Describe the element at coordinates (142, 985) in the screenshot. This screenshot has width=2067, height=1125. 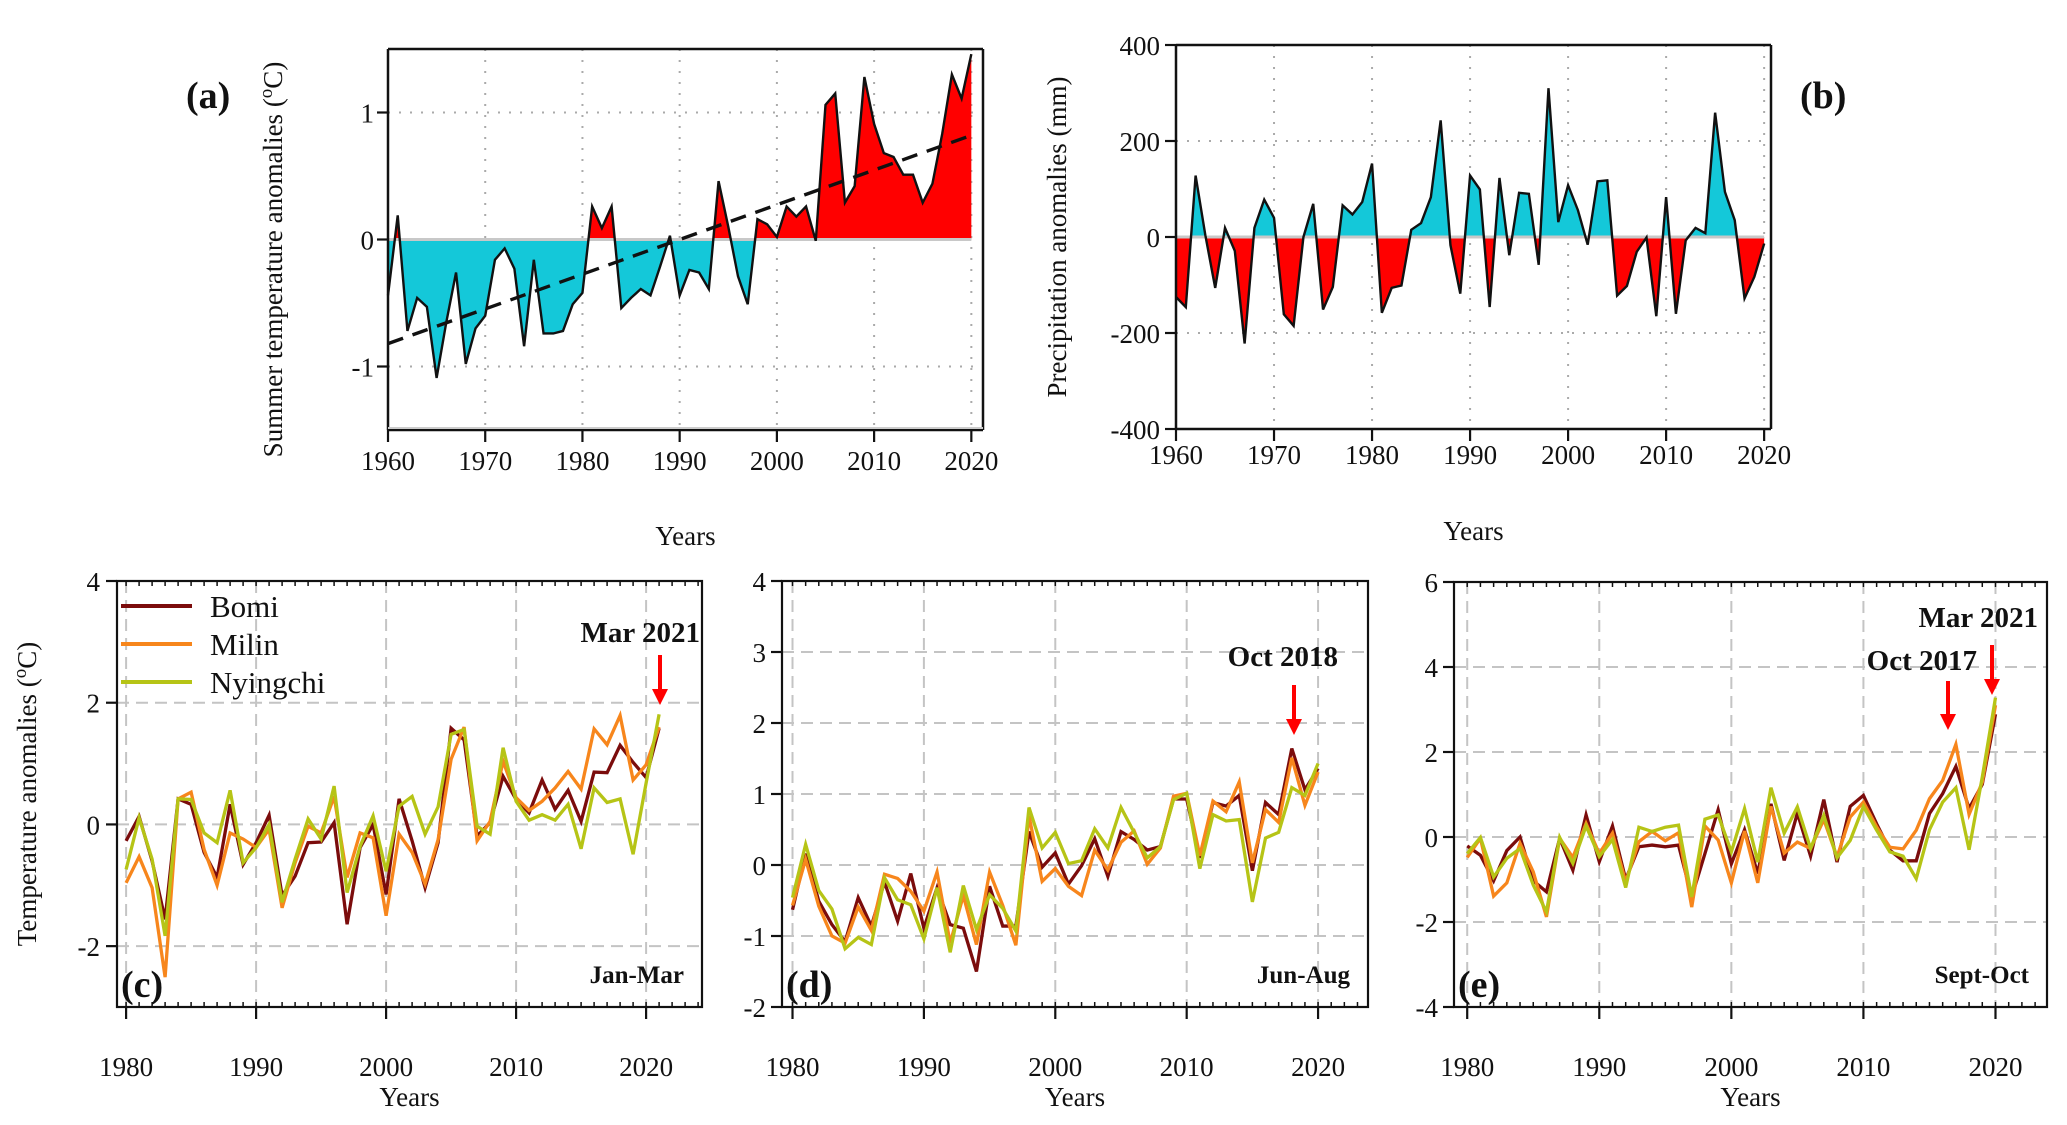
I see `panel-label: (c)` at that location.